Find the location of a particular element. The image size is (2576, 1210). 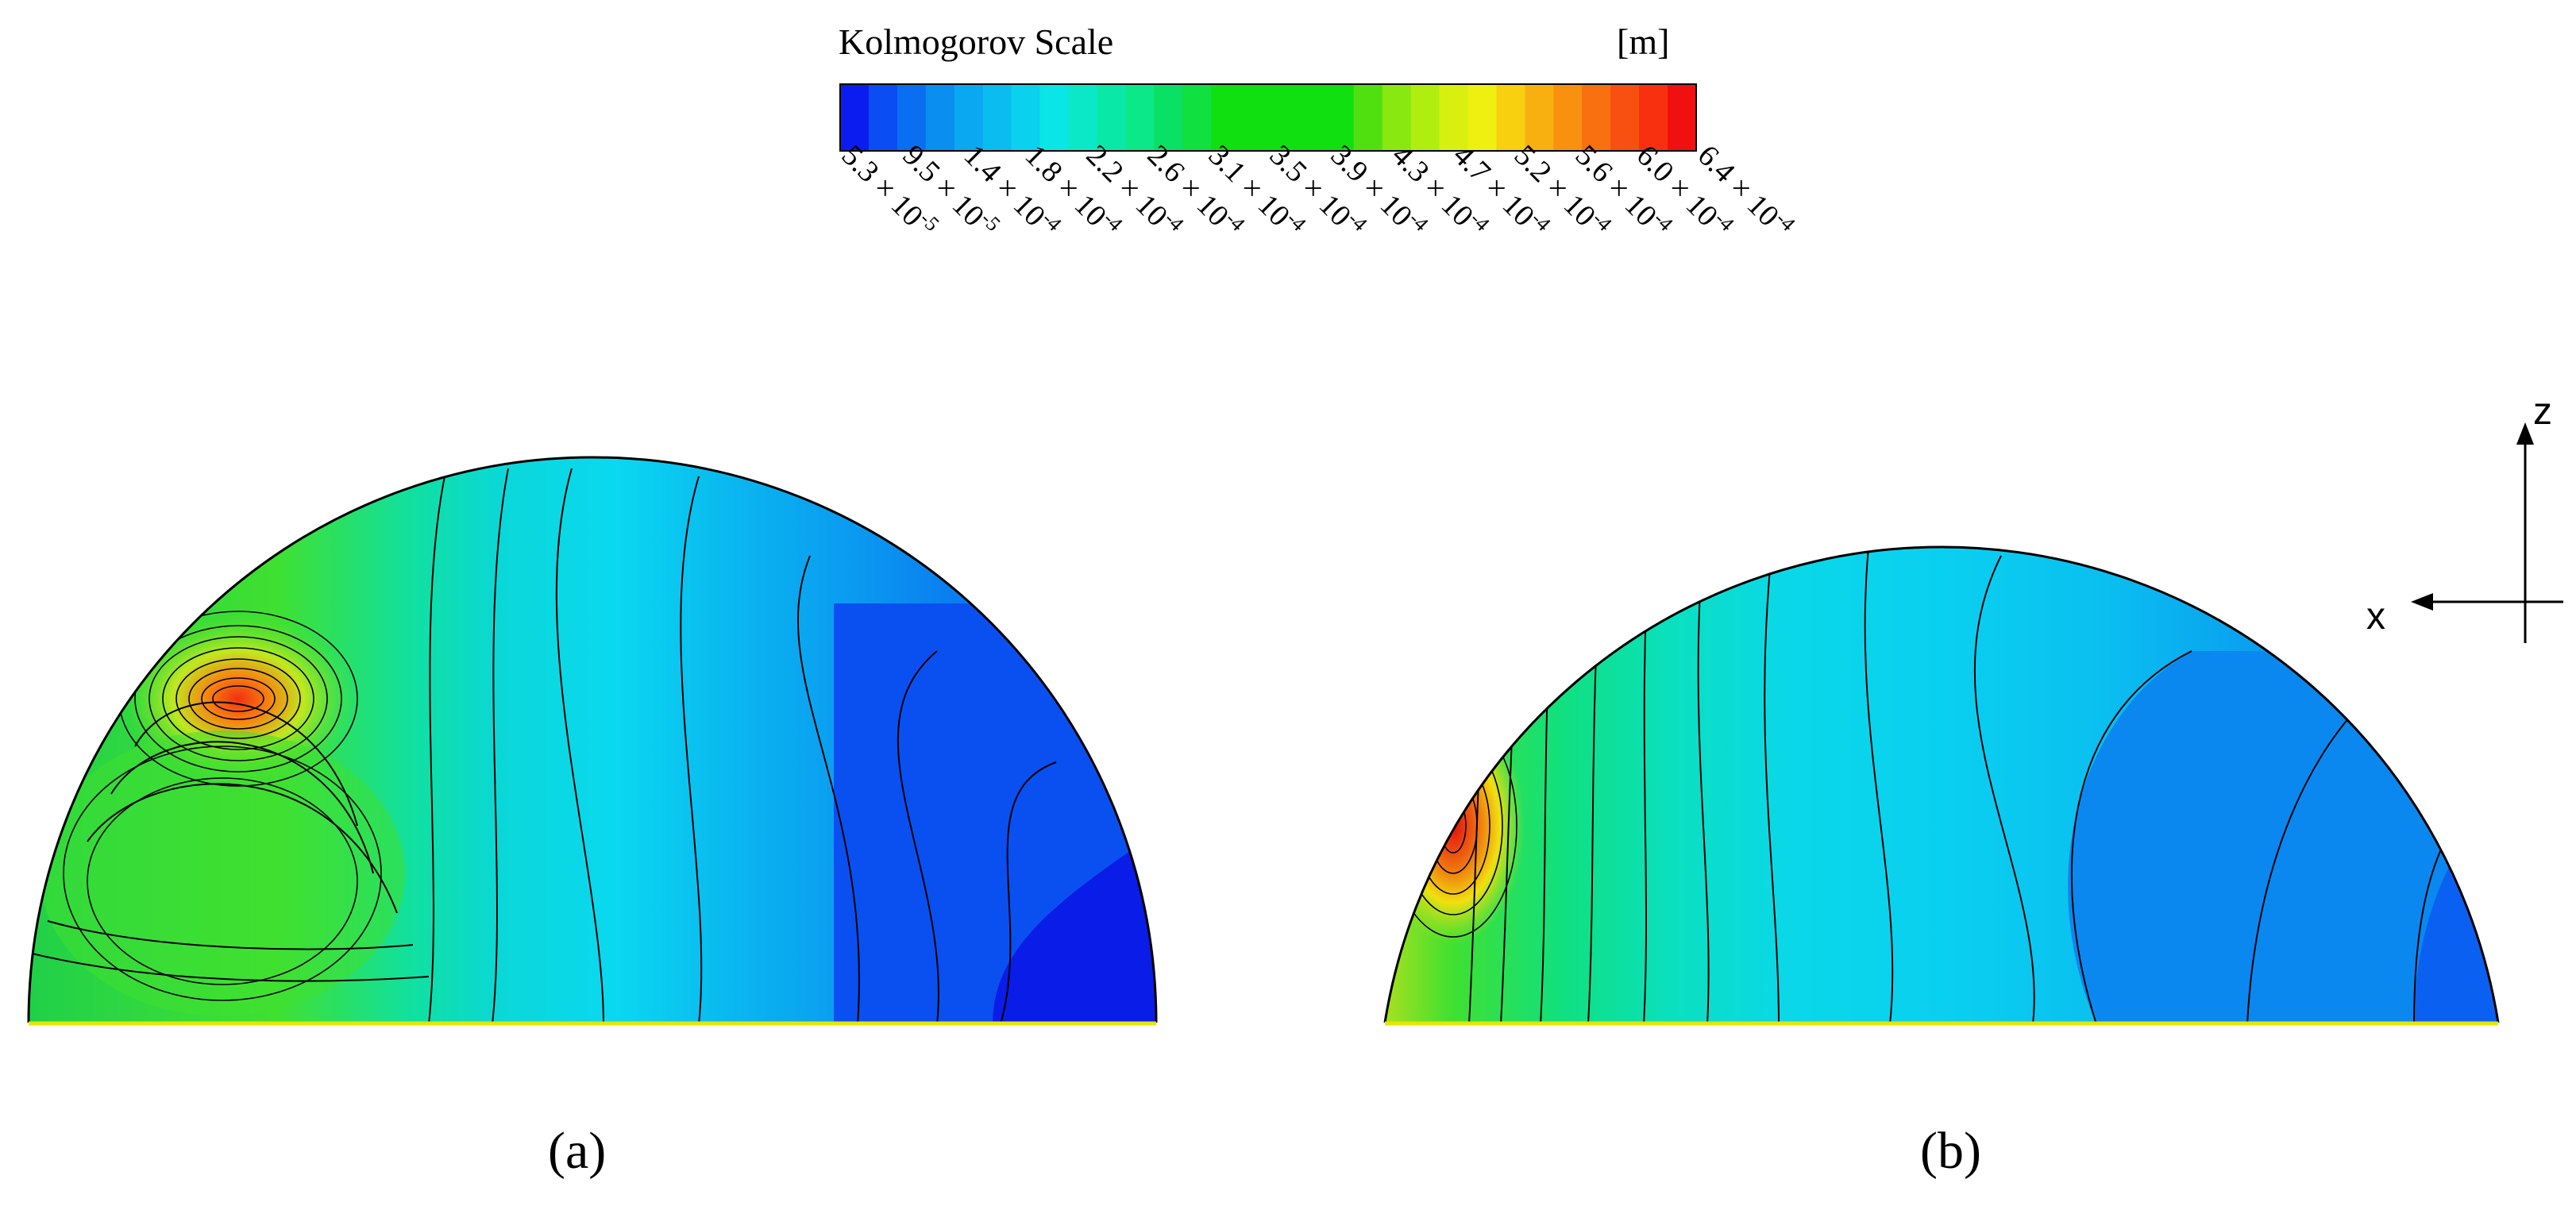

colorbar is located at coordinates (1268, 117).